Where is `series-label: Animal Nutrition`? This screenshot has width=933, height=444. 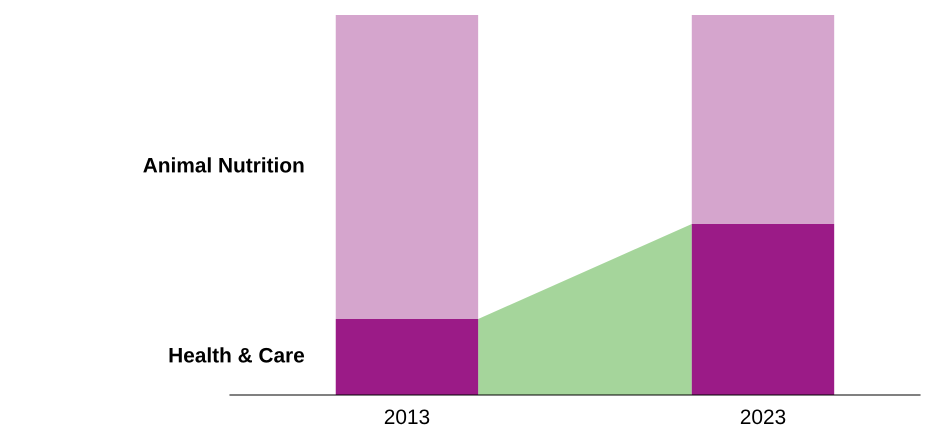
series-label: Animal Nutrition is located at coordinates (223, 165).